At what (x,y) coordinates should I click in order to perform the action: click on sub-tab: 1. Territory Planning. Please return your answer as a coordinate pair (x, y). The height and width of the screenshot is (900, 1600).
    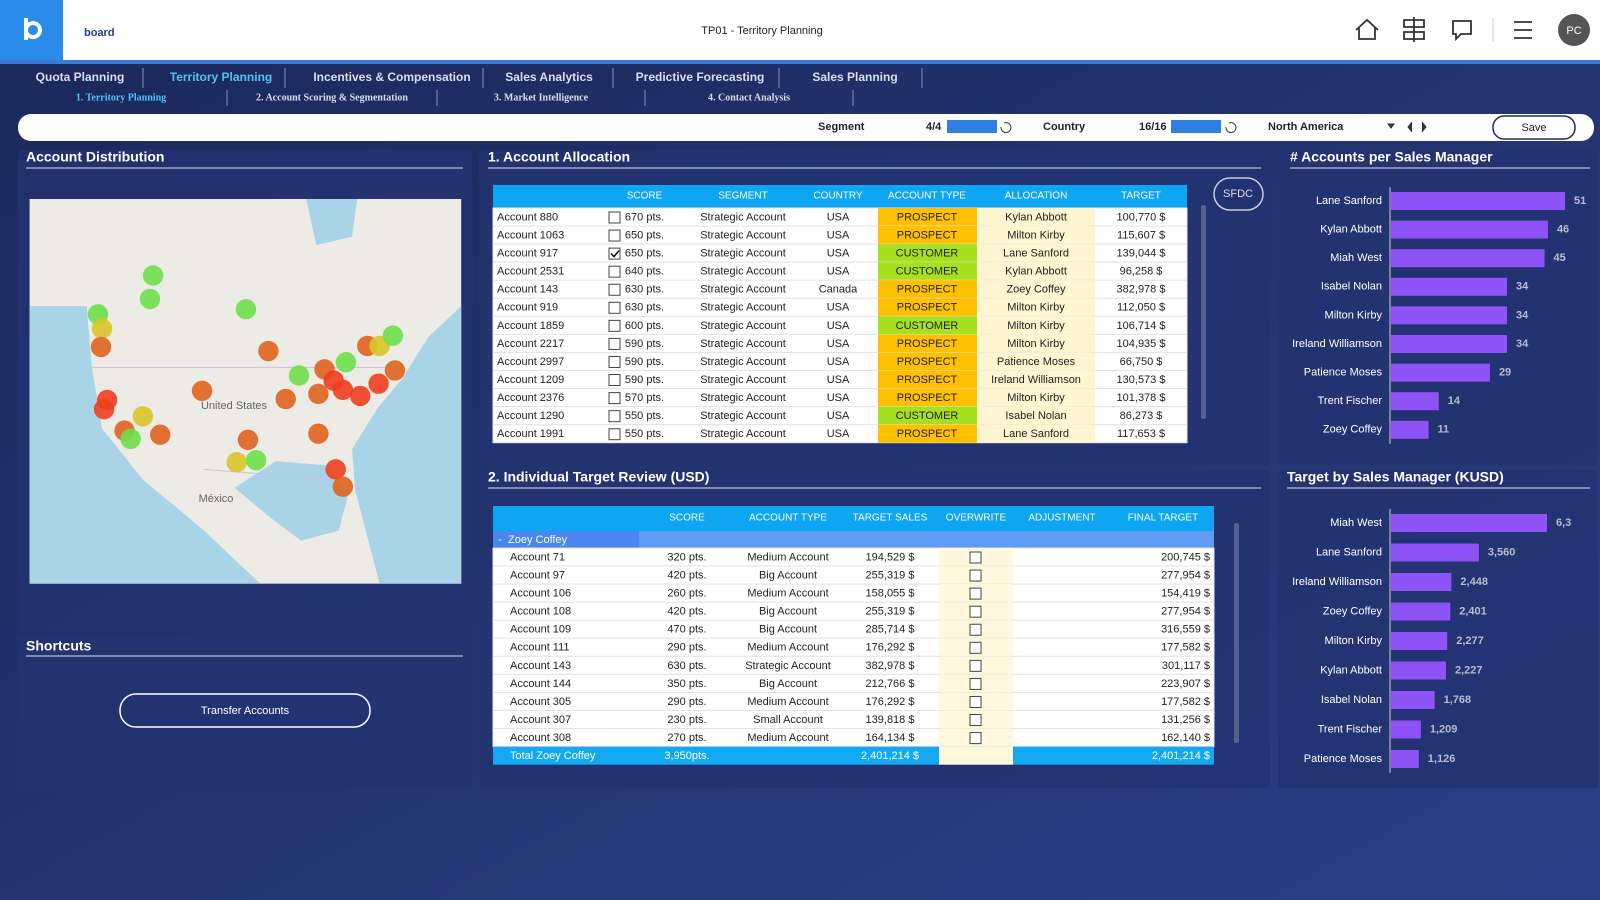
    Looking at the image, I should click on (121, 97).